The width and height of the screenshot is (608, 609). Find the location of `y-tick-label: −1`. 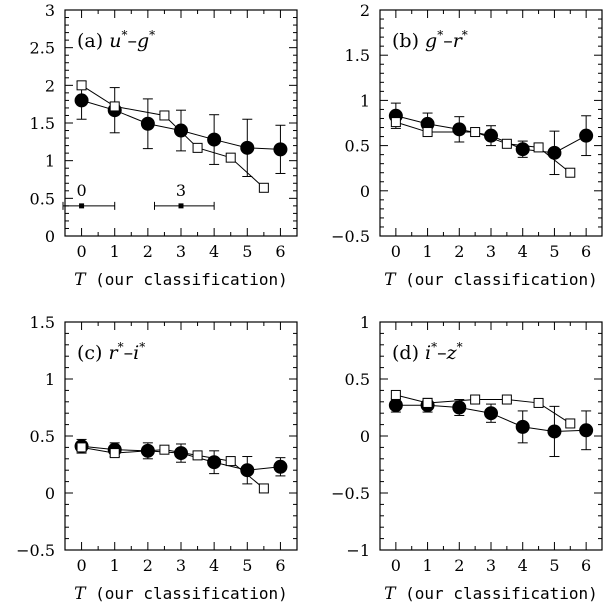

y-tick-label: −1 is located at coordinates (358, 550).